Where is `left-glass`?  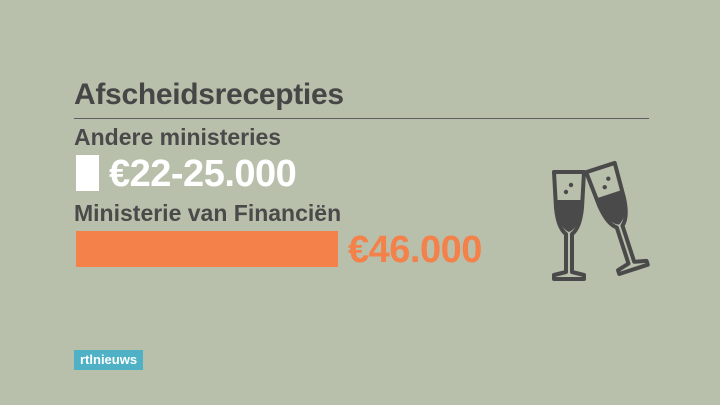
left-glass is located at coordinates (569, 225).